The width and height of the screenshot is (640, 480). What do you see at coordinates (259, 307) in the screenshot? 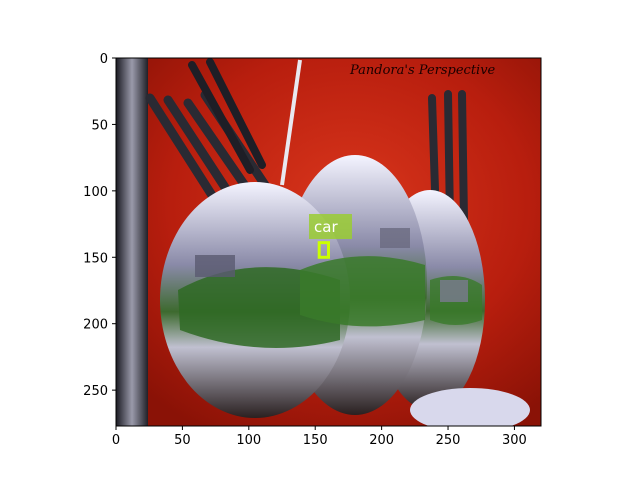
I see `reflection-foliage-left` at bounding box center [259, 307].